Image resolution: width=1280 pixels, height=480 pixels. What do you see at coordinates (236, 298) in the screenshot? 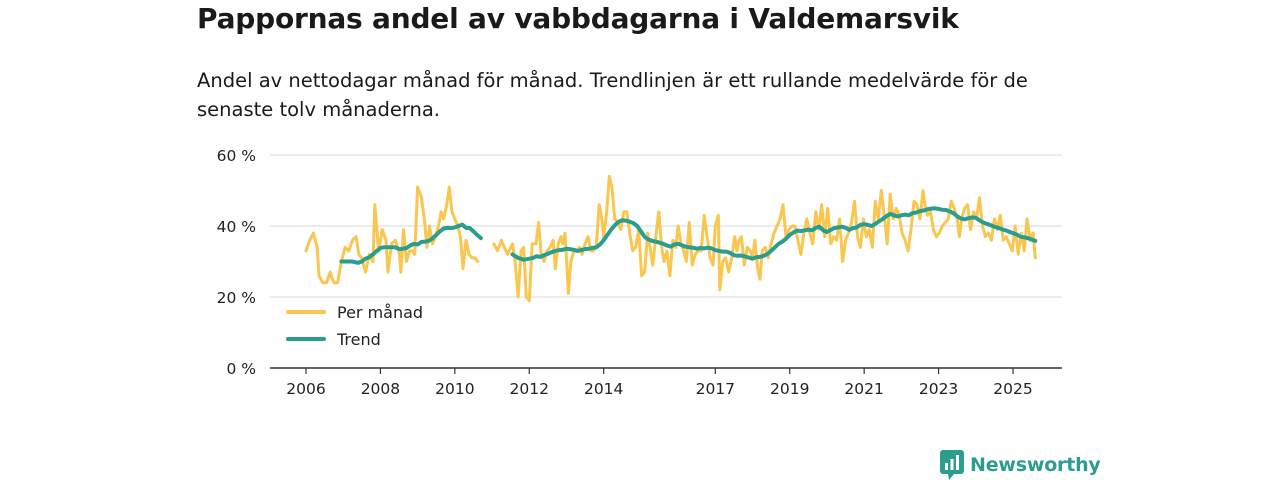
I see `y-tick-label: 20 %` at bounding box center [236, 298].